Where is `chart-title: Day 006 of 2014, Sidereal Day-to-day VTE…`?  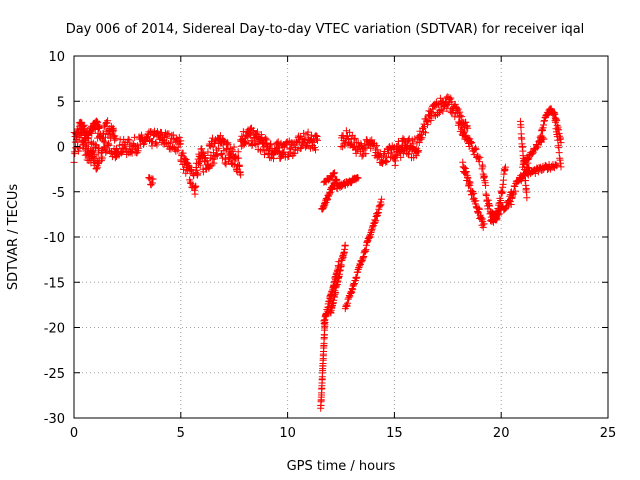
chart-title: Day 006 of 2014, Sidereal Day-to-day VTE… is located at coordinates (325, 29).